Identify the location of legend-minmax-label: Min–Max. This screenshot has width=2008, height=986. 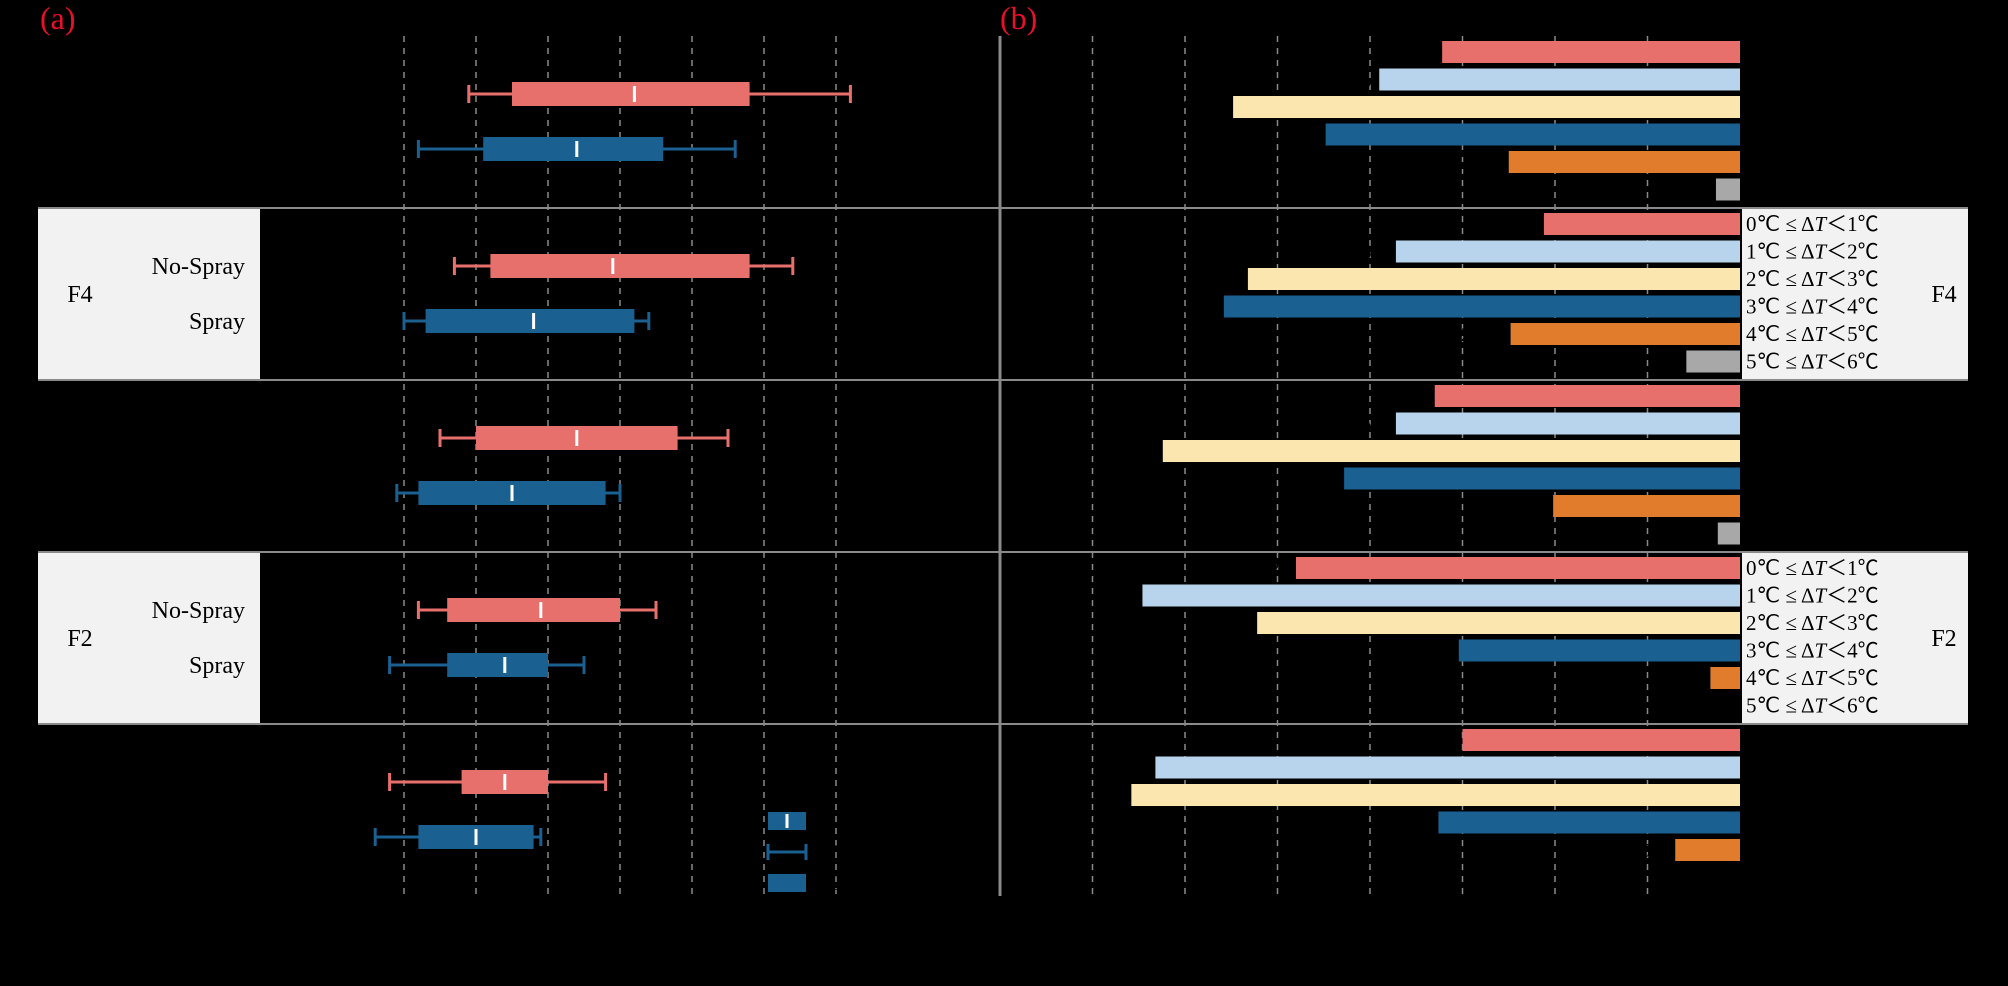
(862, 852).